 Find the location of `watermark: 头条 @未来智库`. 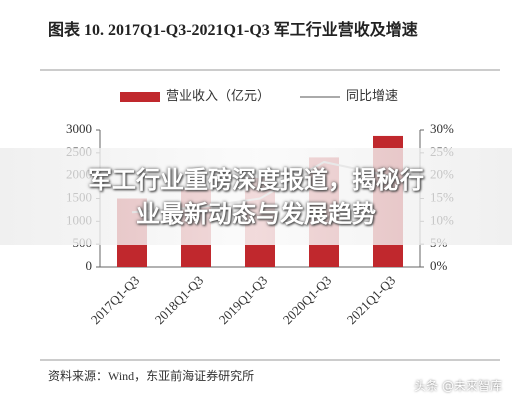

watermark: 头条 @未来智库 is located at coordinates (458, 386).